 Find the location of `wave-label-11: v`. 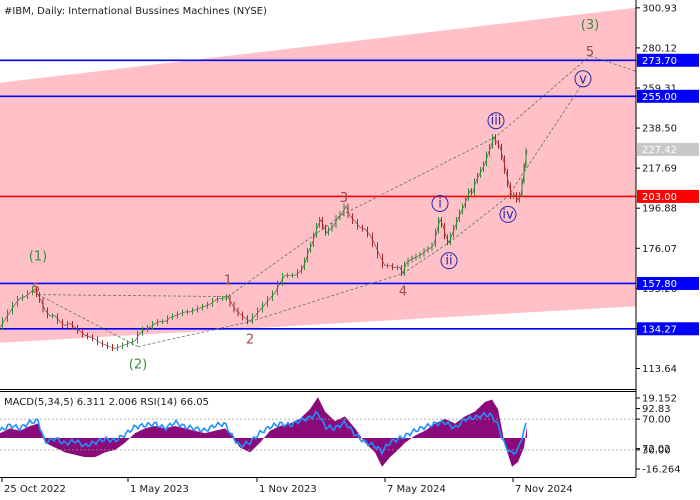

wave-label-11: v is located at coordinates (583, 79).